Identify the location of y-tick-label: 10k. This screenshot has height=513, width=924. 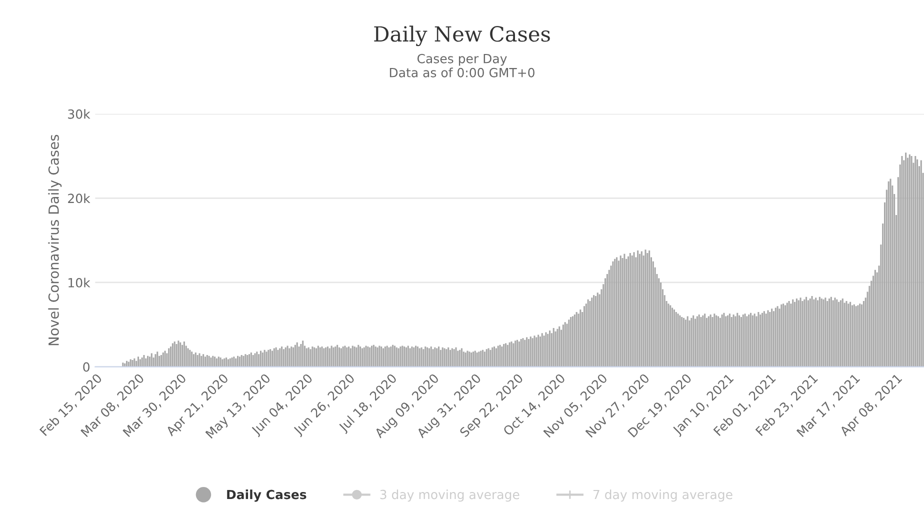
(79, 283).